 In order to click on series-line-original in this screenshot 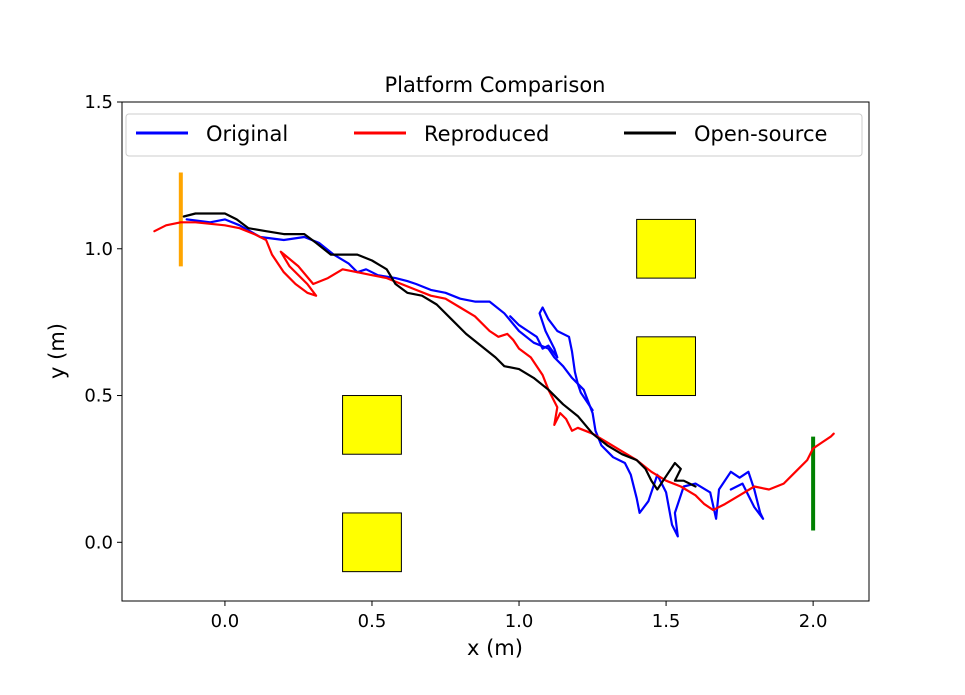, I will do `click(551, 359)`.